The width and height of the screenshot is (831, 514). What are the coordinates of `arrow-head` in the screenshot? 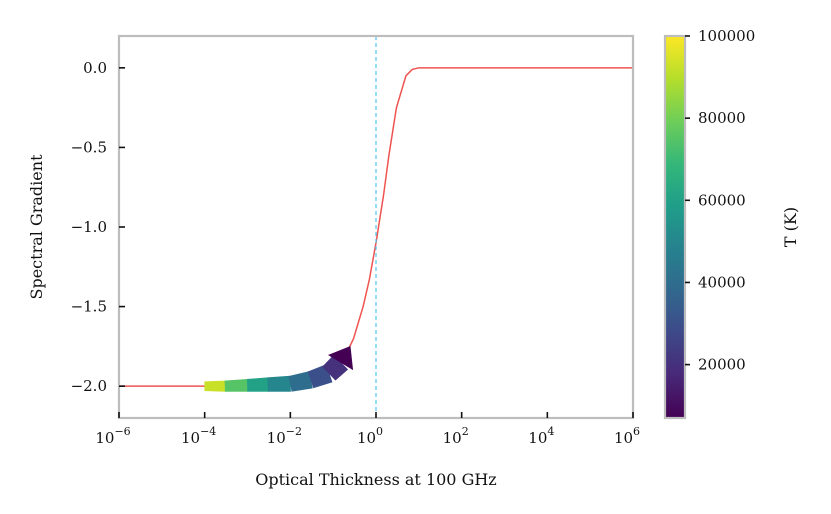 It's located at (341, 358).